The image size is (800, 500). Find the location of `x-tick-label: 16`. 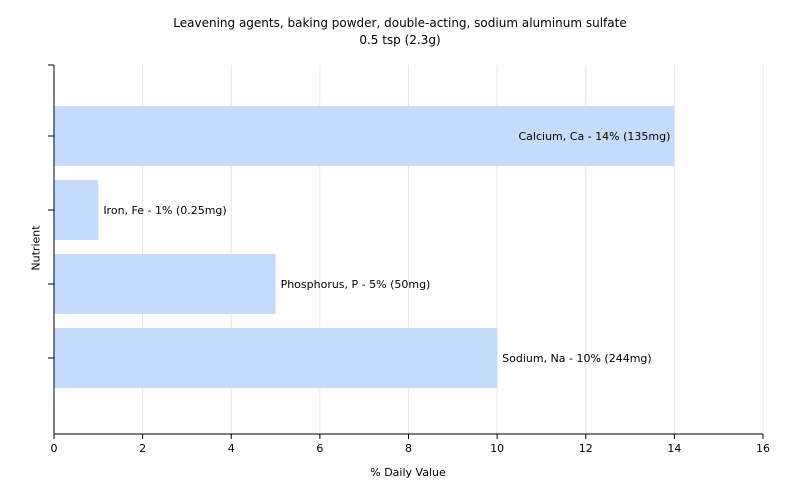

x-tick-label: 16 is located at coordinates (763, 448).